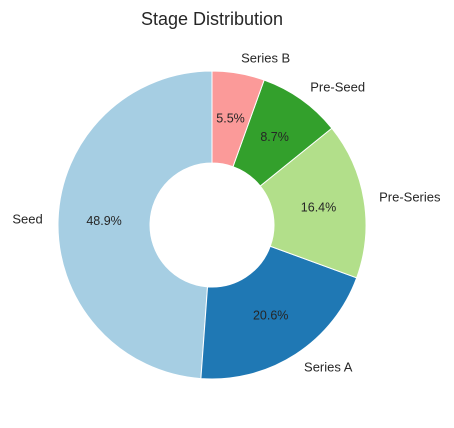  What do you see at coordinates (265, 58) in the screenshot?
I see `slice-label-series-b: Series B` at bounding box center [265, 58].